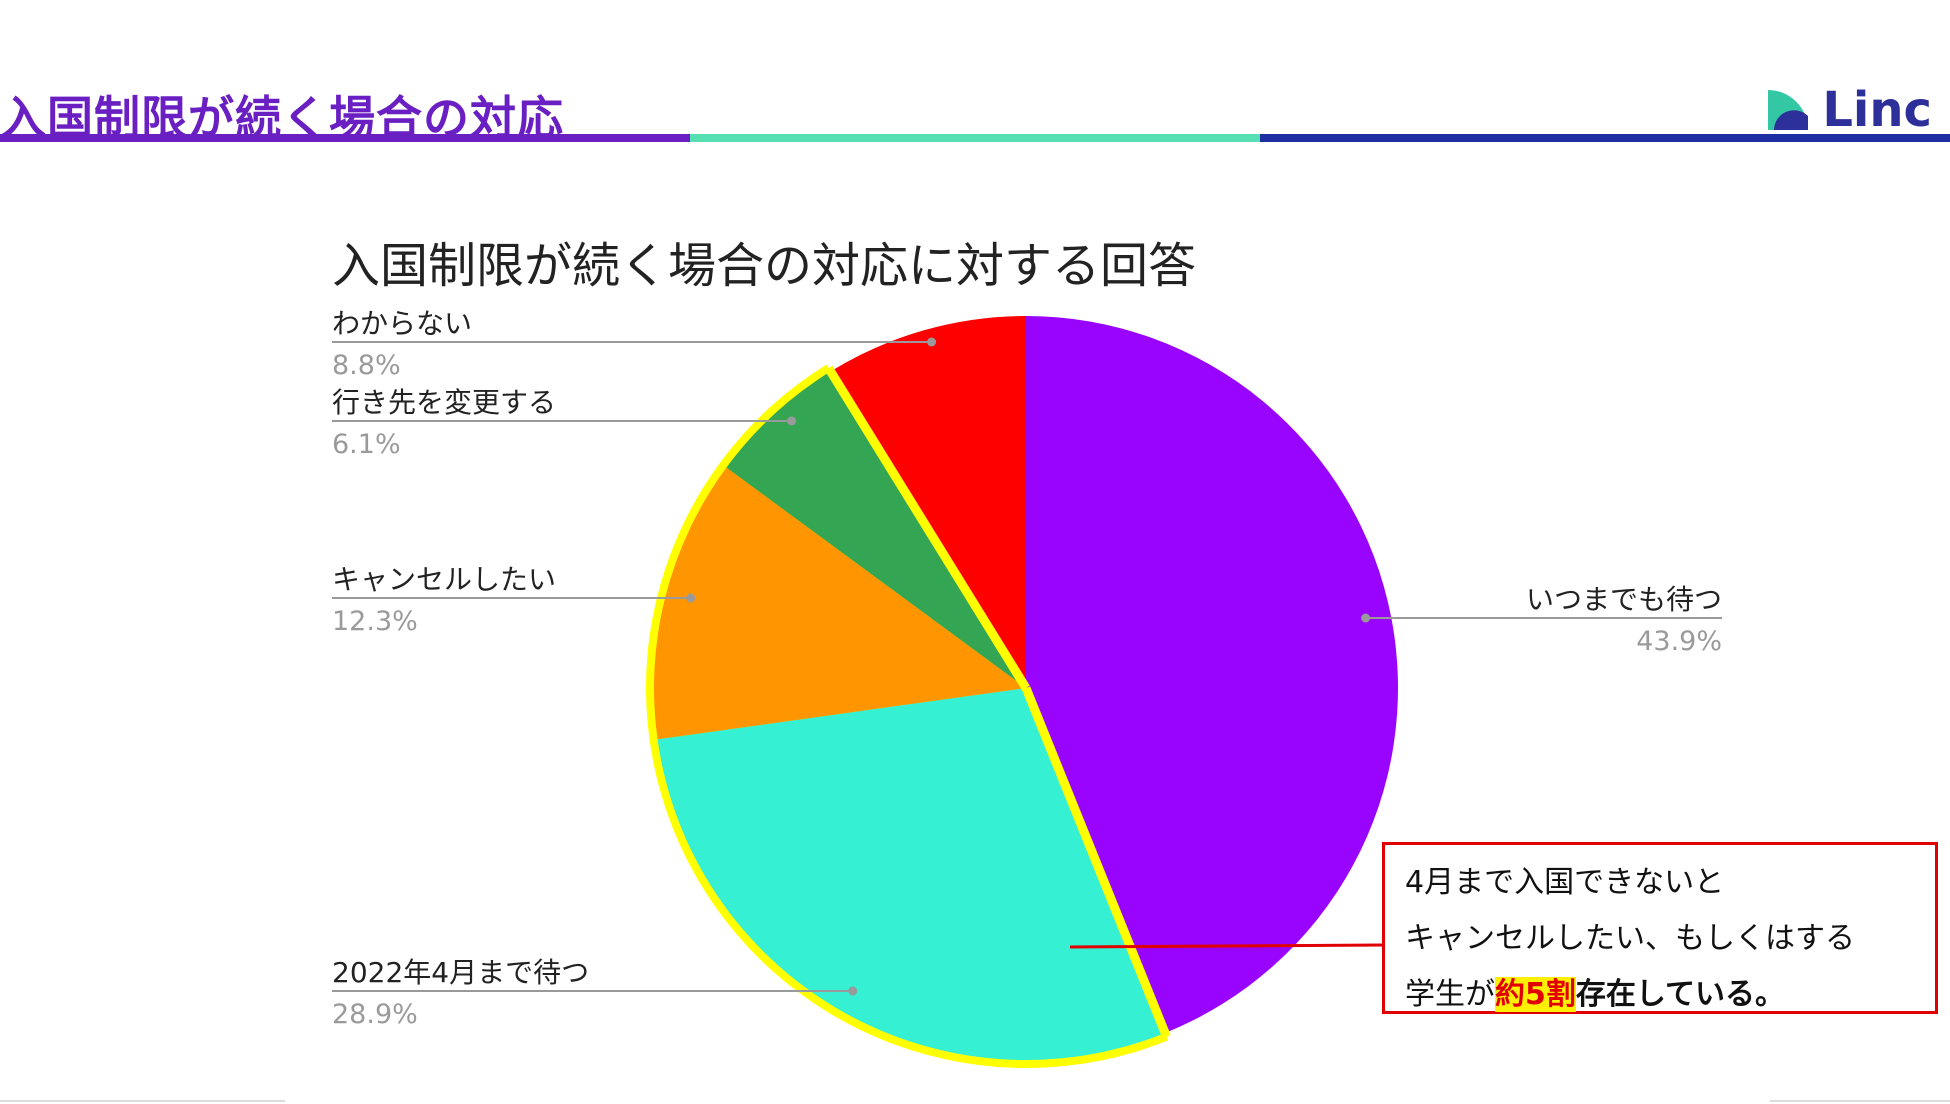 This screenshot has height=1104, width=1950. What do you see at coordinates (402, 323) in the screenshot?
I see `slice-label-4: わからない` at bounding box center [402, 323].